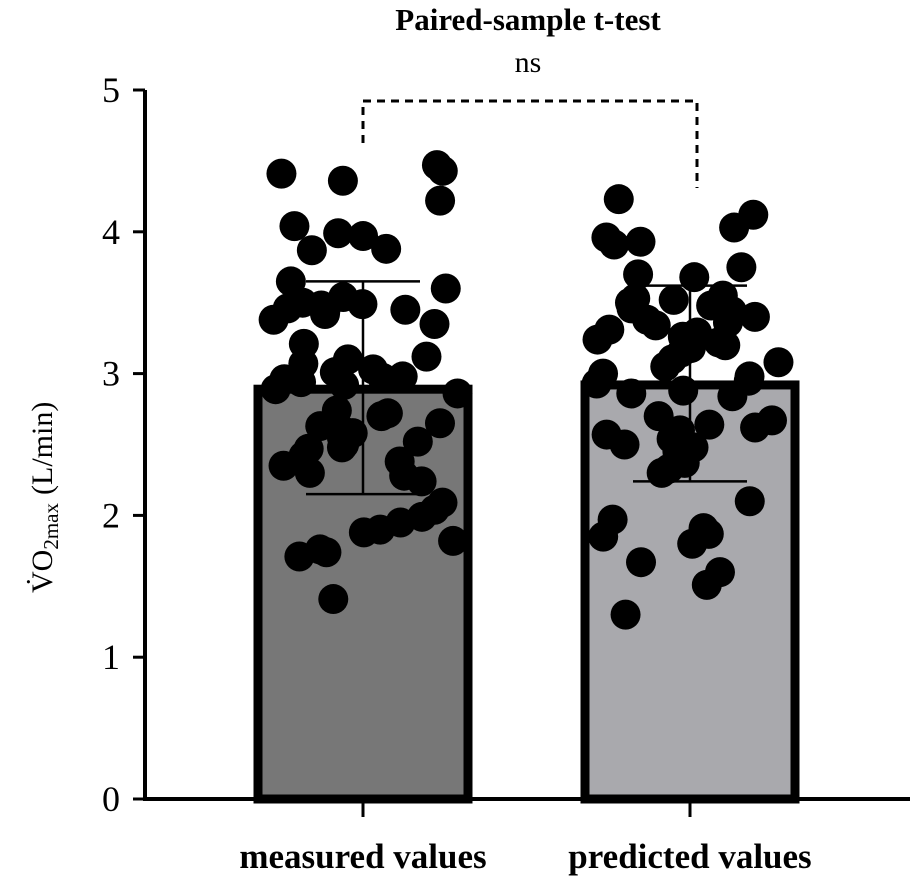 The image size is (918, 883). What do you see at coordinates (362, 856) in the screenshot?
I see `x-category-label: measured values` at bounding box center [362, 856].